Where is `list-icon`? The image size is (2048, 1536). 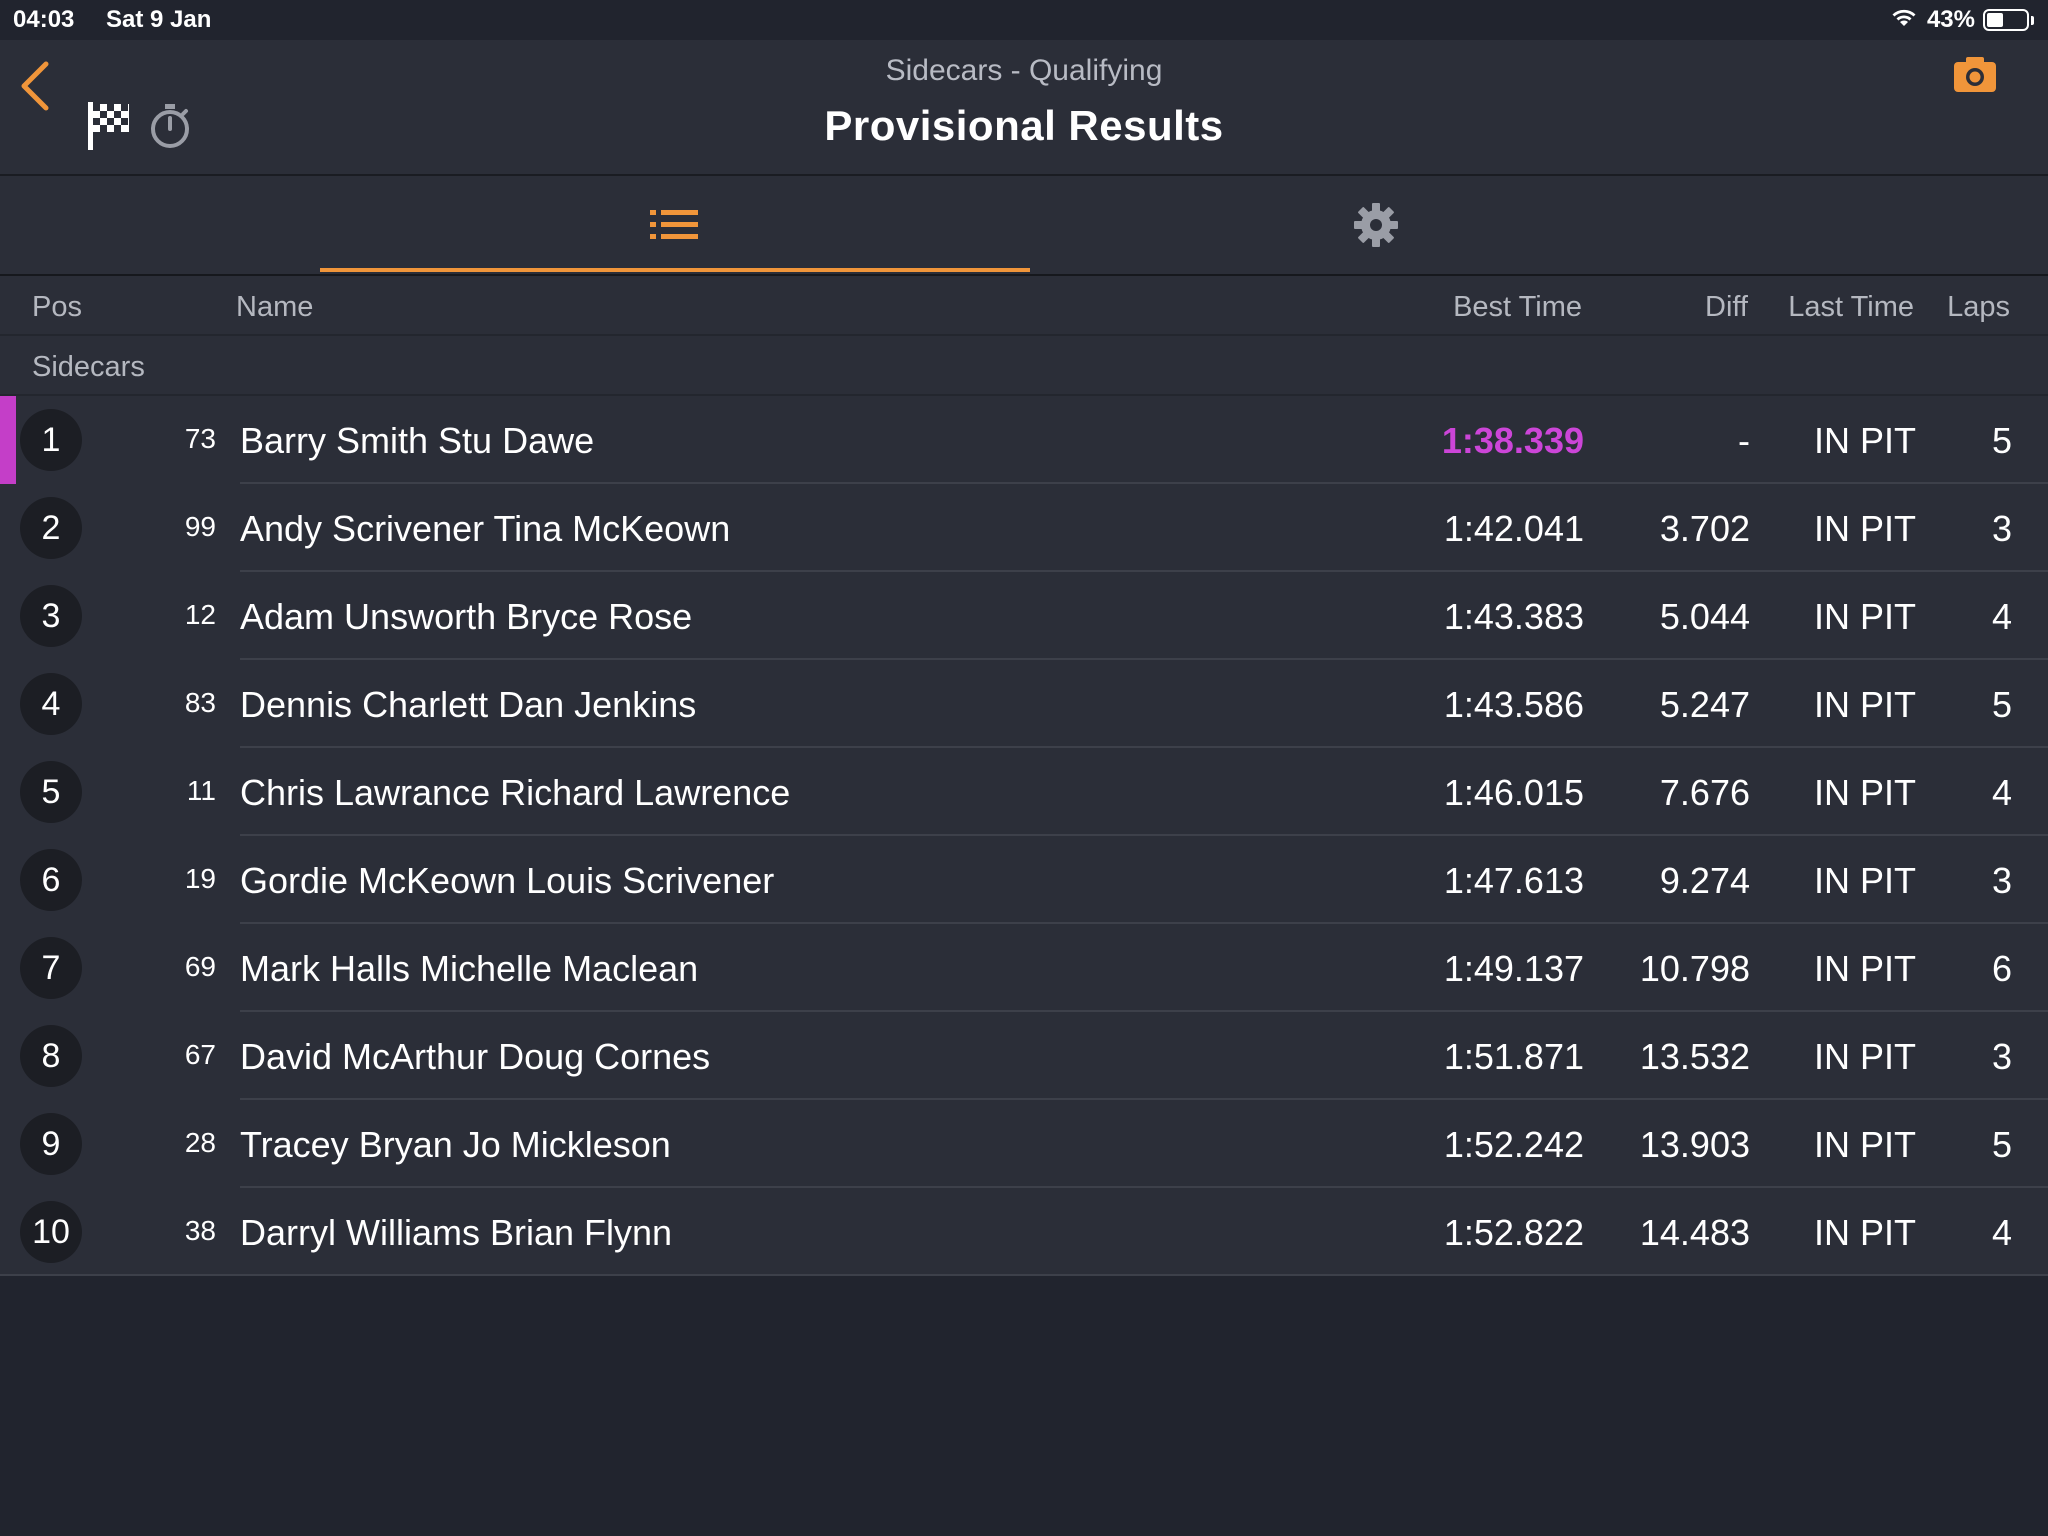 list-icon is located at coordinates (674, 224).